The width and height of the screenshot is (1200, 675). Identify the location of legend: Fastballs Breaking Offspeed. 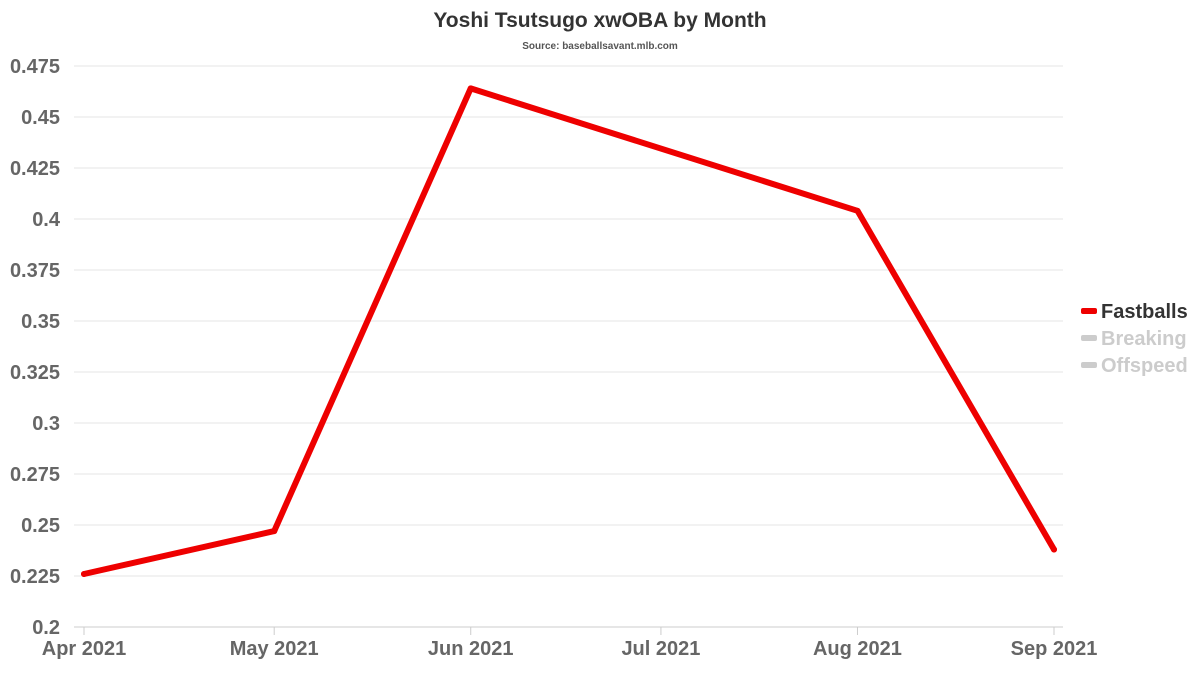
(1134, 339).